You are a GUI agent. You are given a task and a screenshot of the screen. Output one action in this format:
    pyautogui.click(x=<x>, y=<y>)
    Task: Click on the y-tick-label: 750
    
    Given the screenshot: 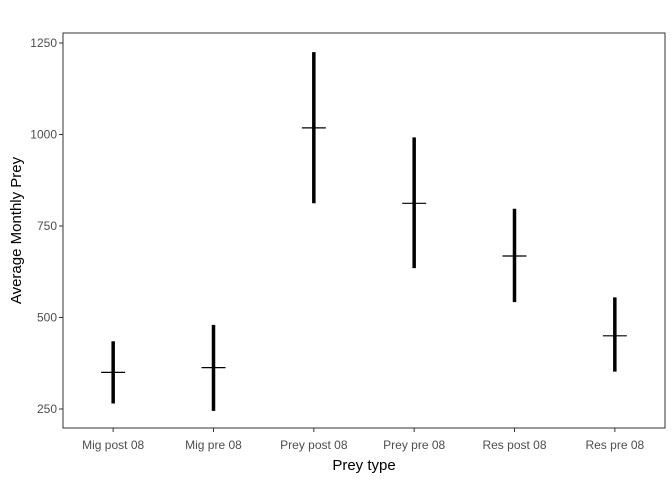 What is the action you would take?
    pyautogui.click(x=47, y=226)
    